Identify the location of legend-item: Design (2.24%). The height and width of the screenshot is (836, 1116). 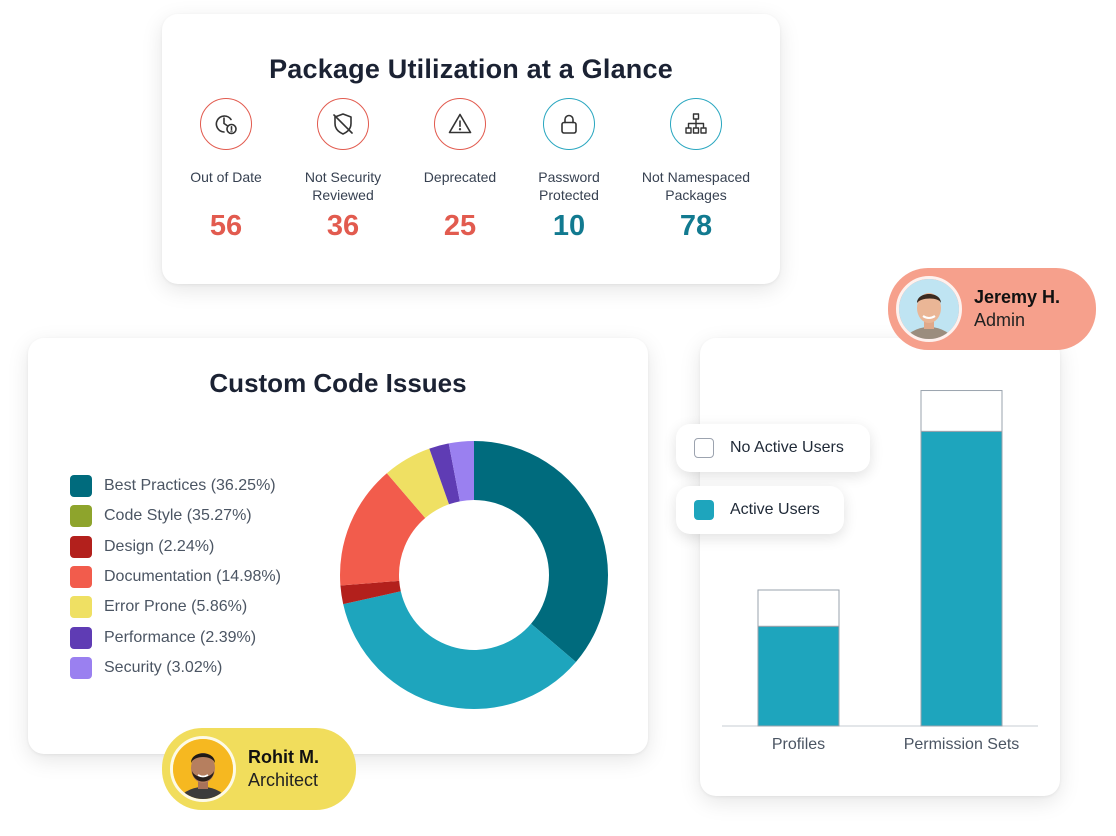
(175, 547).